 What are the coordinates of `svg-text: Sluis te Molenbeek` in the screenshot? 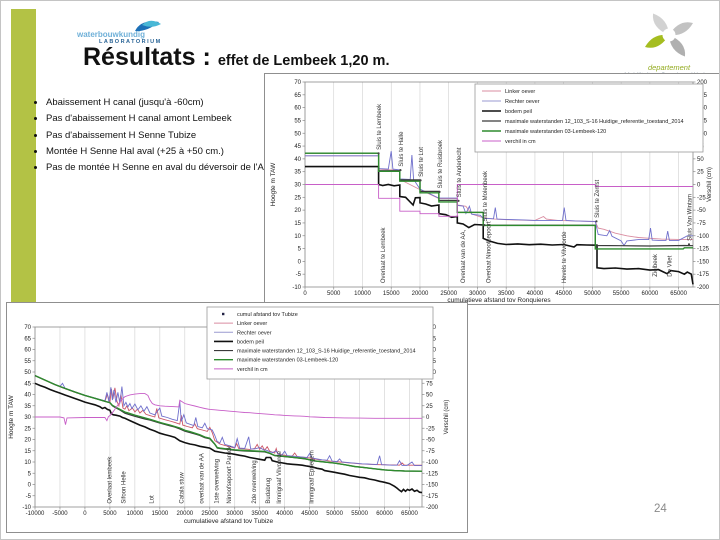 It's located at (486, 196).